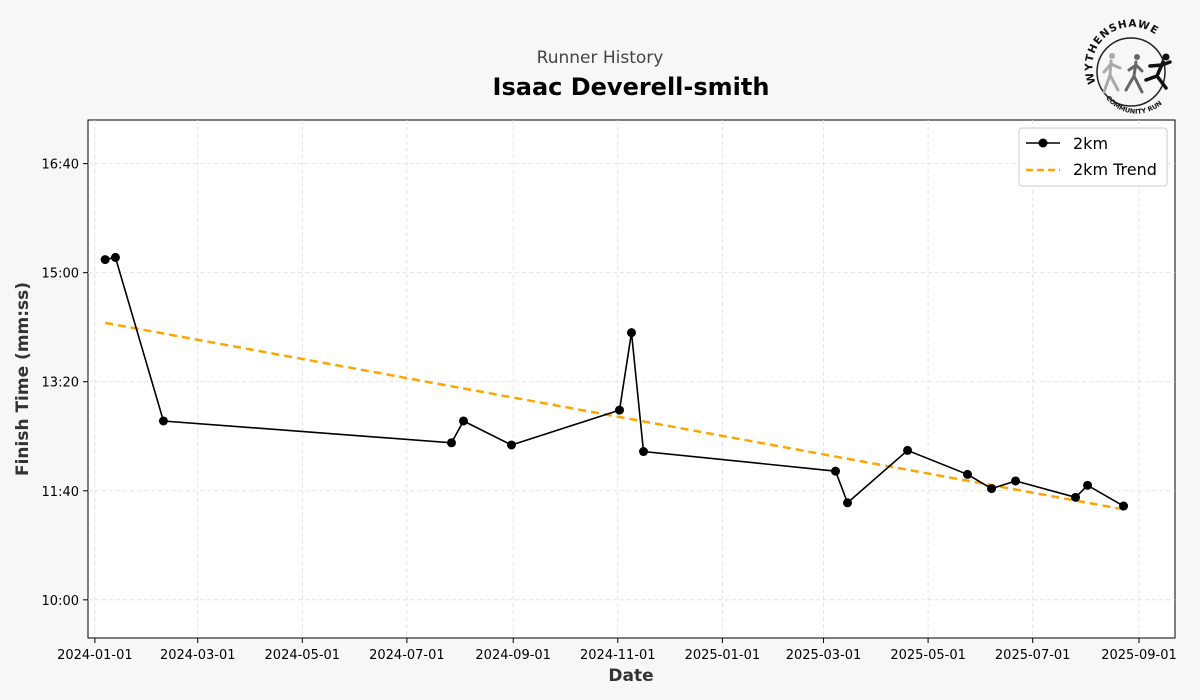 The height and width of the screenshot is (700, 1200). I want to click on legend-2km-label: 2km, so click(1090, 143).